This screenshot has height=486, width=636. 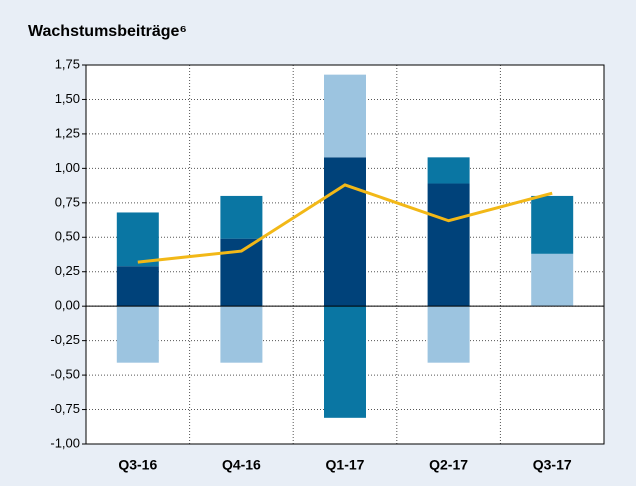 What do you see at coordinates (65, 408) in the screenshot?
I see `y-tick-label: -0,75` at bounding box center [65, 408].